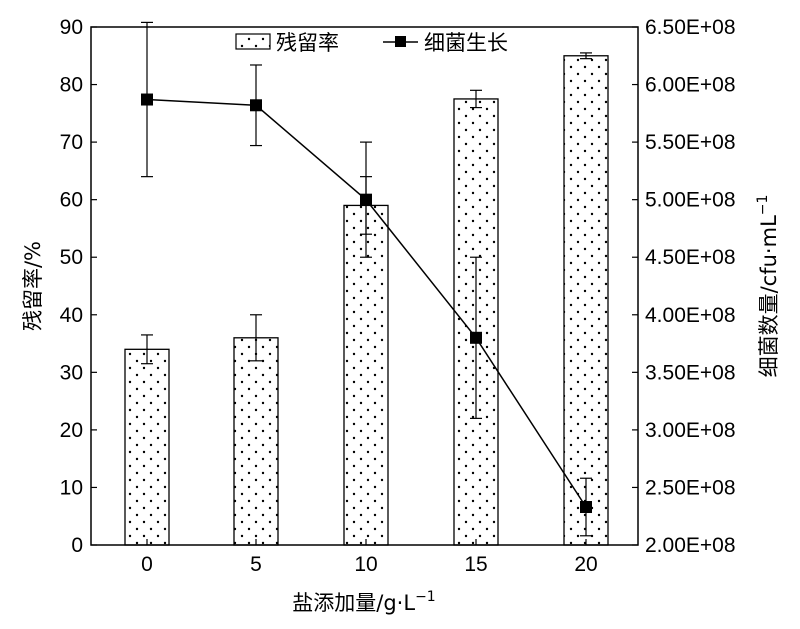  I want to click on left-tick-label: 20, so click(71, 430).